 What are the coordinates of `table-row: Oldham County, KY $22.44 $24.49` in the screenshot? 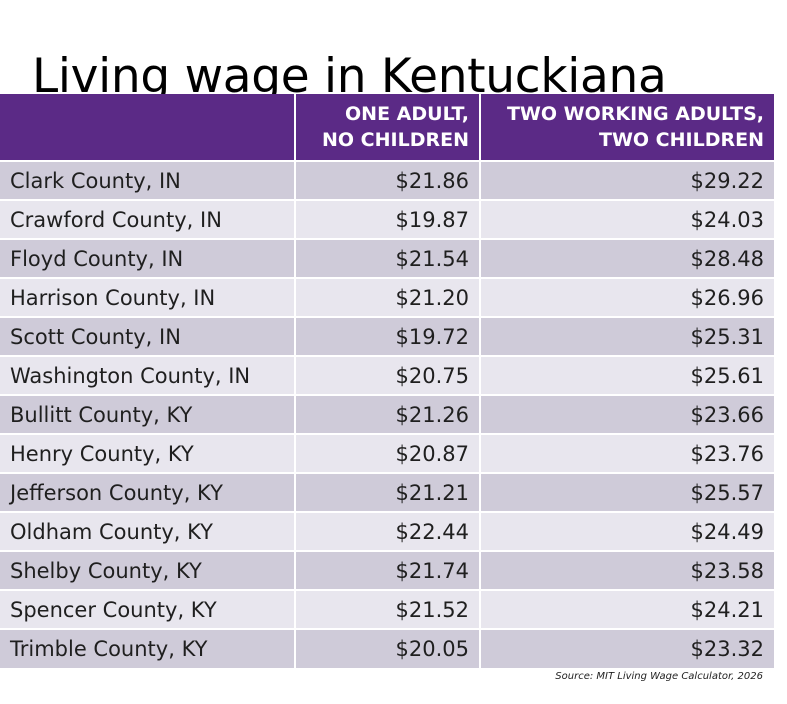 It's located at (387, 531).